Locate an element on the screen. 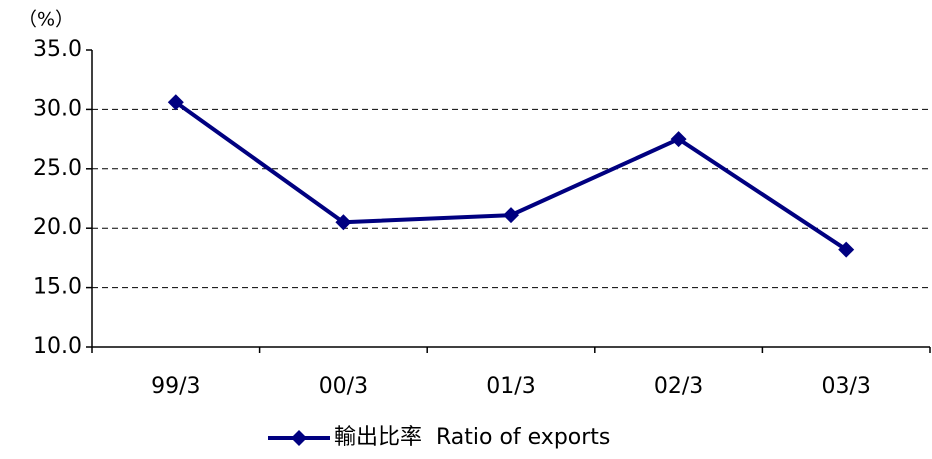 This screenshot has height=459, width=932. y-tick-label: 35.0 is located at coordinates (57, 49).